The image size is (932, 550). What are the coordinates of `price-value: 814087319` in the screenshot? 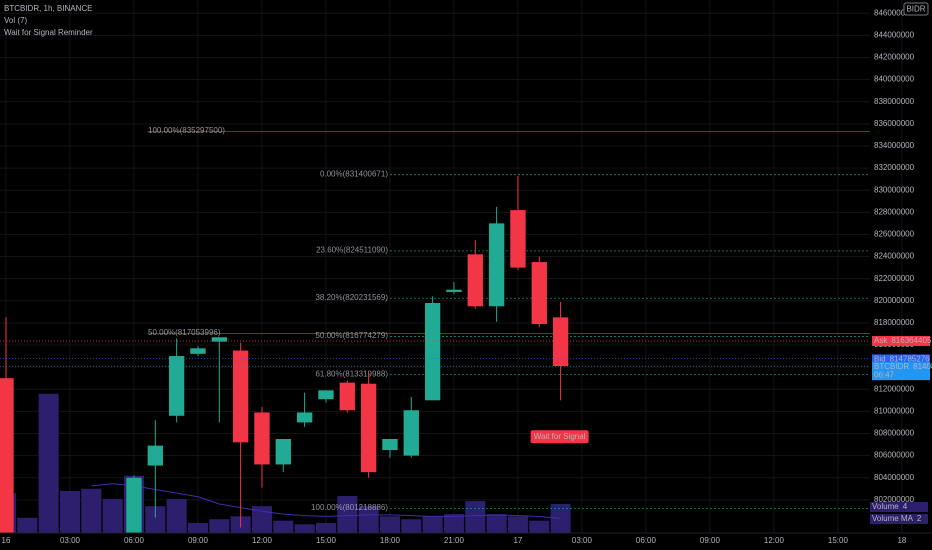 It's located at (922, 366).